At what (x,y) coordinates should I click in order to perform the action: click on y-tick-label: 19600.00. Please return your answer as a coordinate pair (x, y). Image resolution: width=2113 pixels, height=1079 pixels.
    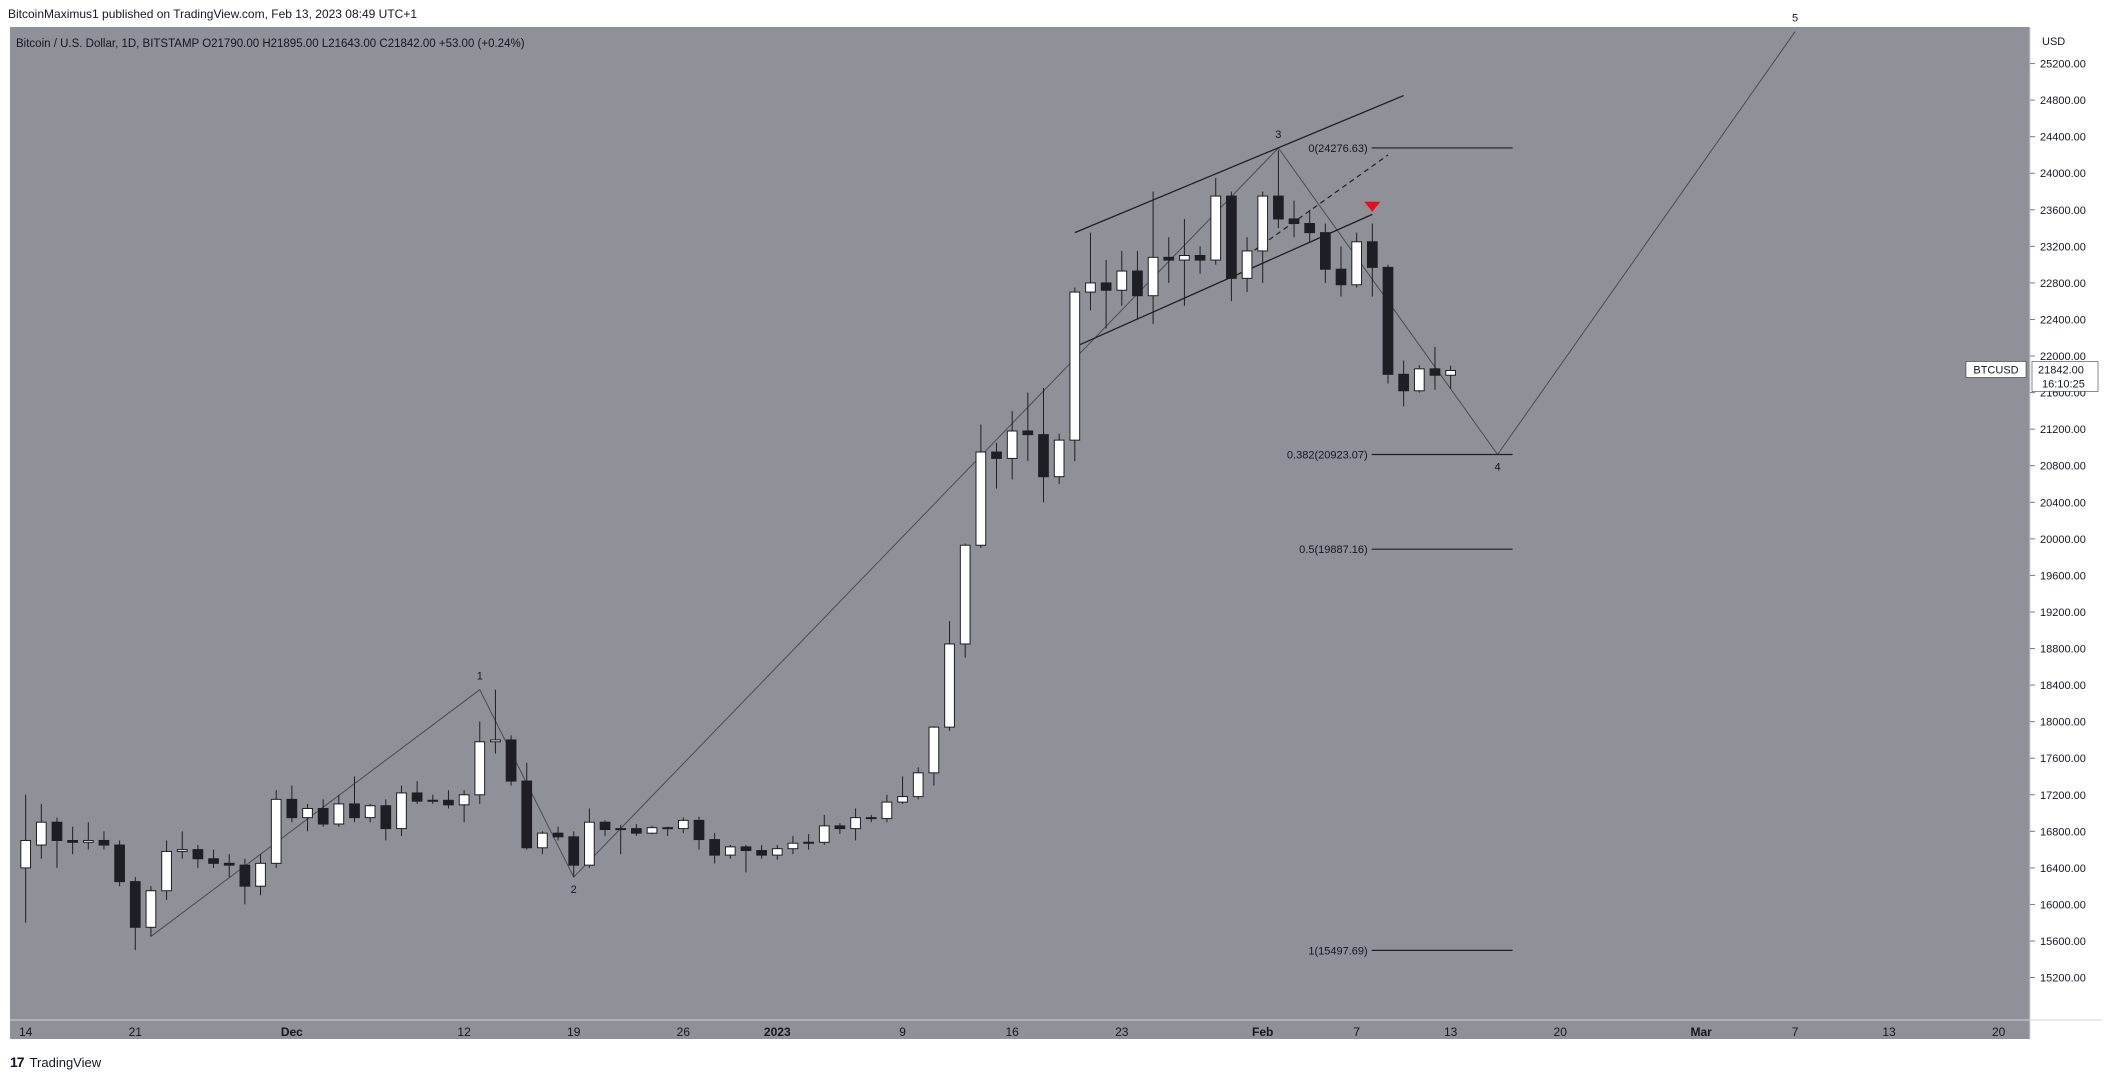
    Looking at the image, I should click on (2063, 576).